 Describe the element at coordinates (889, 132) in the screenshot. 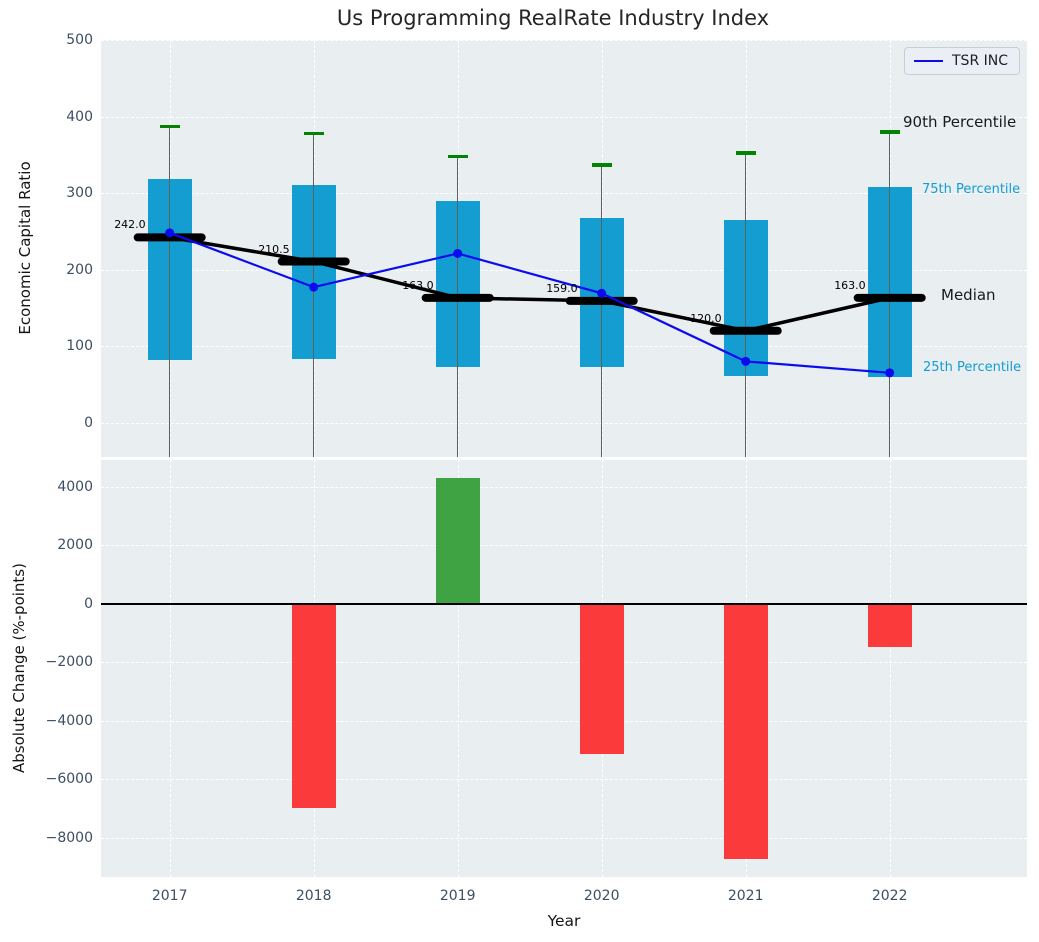

I see `p90-cap-2022` at that location.